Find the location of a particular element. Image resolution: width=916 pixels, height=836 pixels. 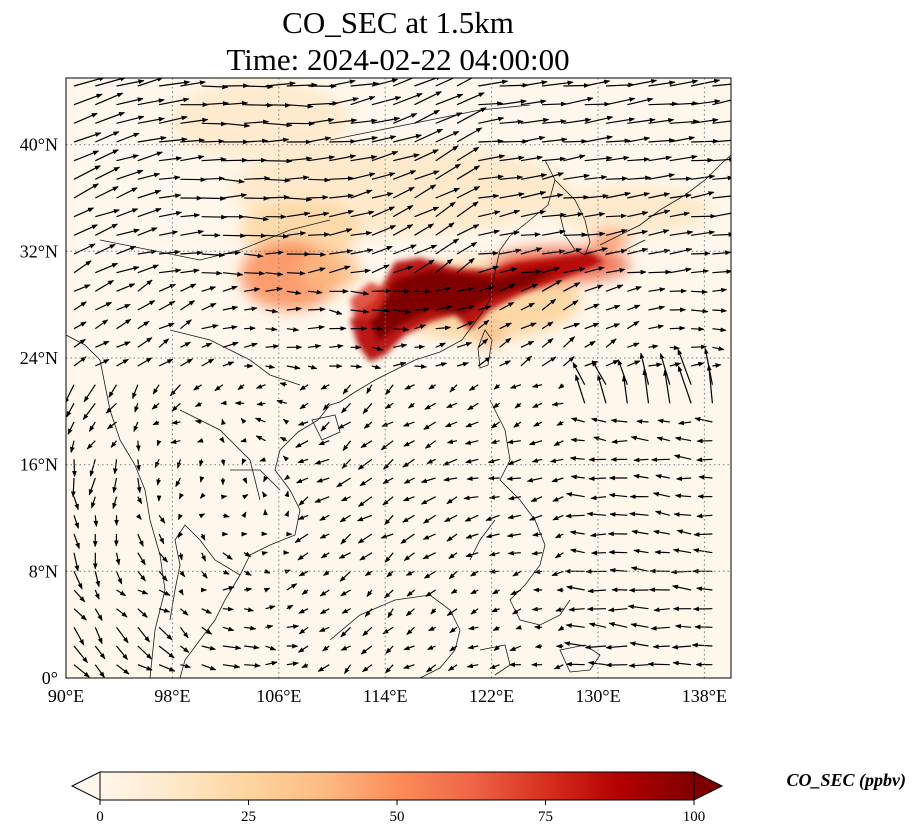

colorbar-tick-label: 50 is located at coordinates (397, 817).